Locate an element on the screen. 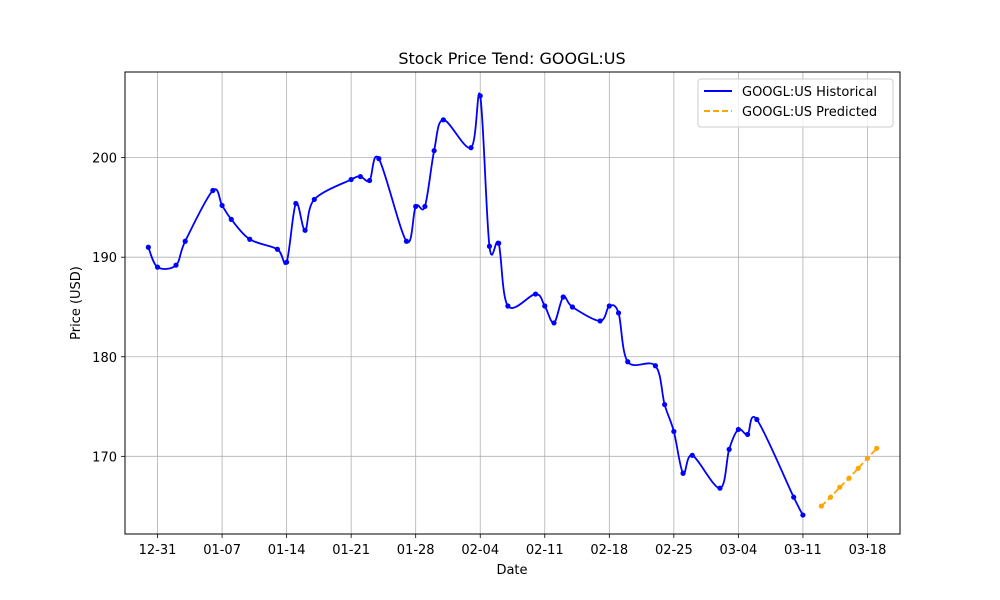  x-tick-label: 03-18 is located at coordinates (868, 550).